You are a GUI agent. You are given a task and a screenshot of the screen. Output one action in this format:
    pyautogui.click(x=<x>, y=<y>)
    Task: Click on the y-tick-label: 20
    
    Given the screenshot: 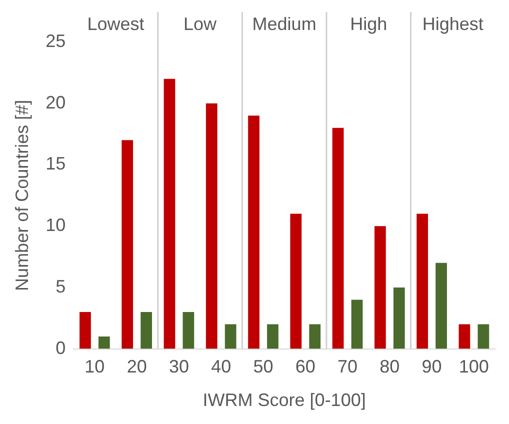 What is the action you would take?
    pyautogui.click(x=56, y=102)
    